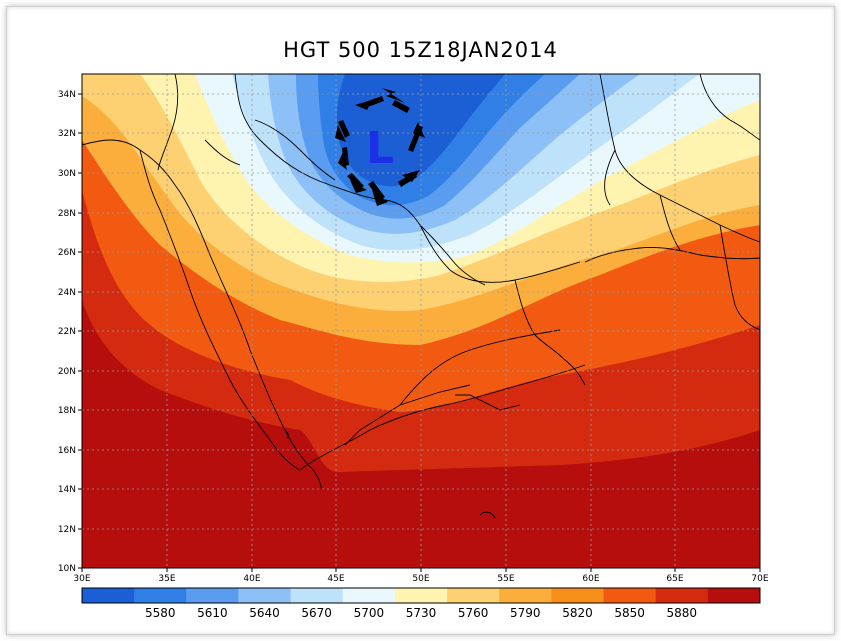 The height and width of the screenshot is (641, 841). I want to click on lon-label: 50E, so click(420, 579).